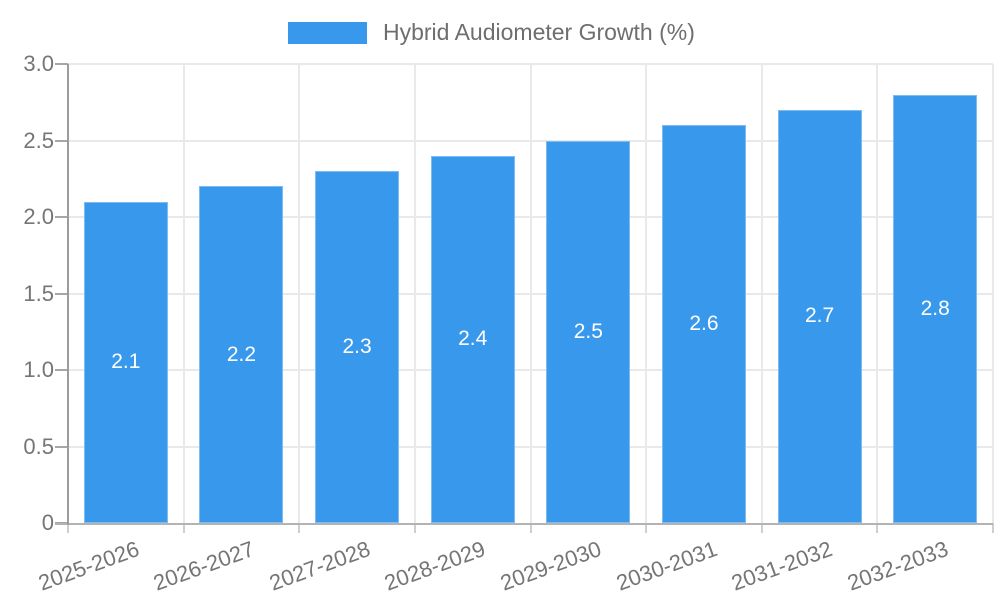 The image size is (1000, 600). What do you see at coordinates (539, 32) in the screenshot?
I see `legend-series-label: Hybrid Audiometer Growth (%)` at bounding box center [539, 32].